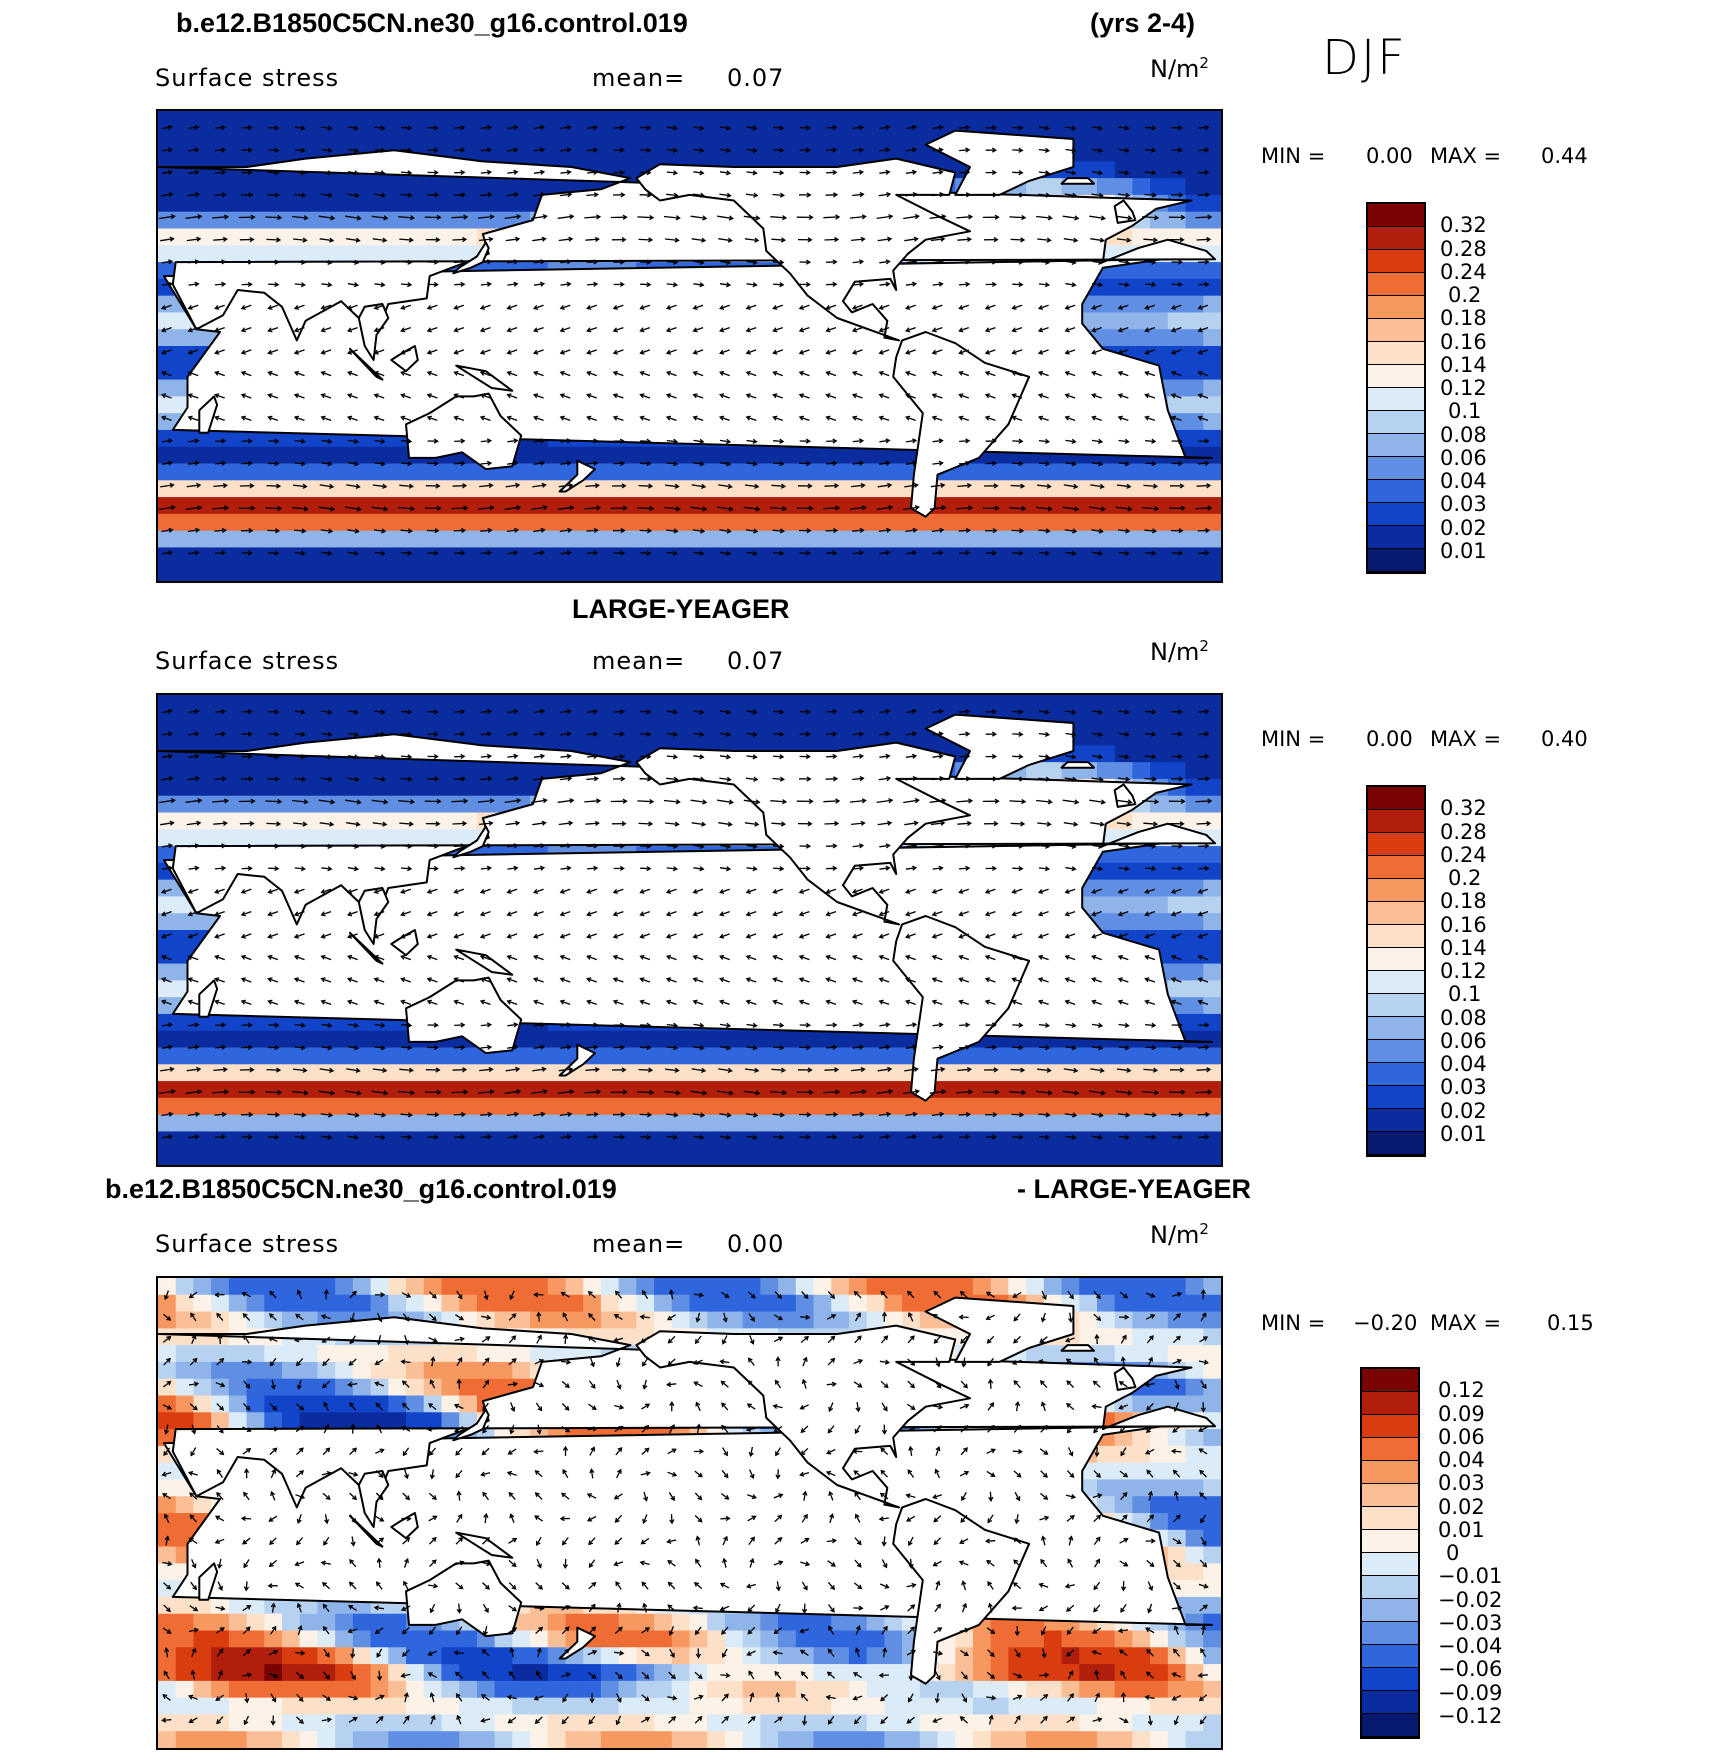 The width and height of the screenshot is (1710, 1758). What do you see at coordinates (1293, 739) in the screenshot?
I see `panel2-min-label: MIN =` at bounding box center [1293, 739].